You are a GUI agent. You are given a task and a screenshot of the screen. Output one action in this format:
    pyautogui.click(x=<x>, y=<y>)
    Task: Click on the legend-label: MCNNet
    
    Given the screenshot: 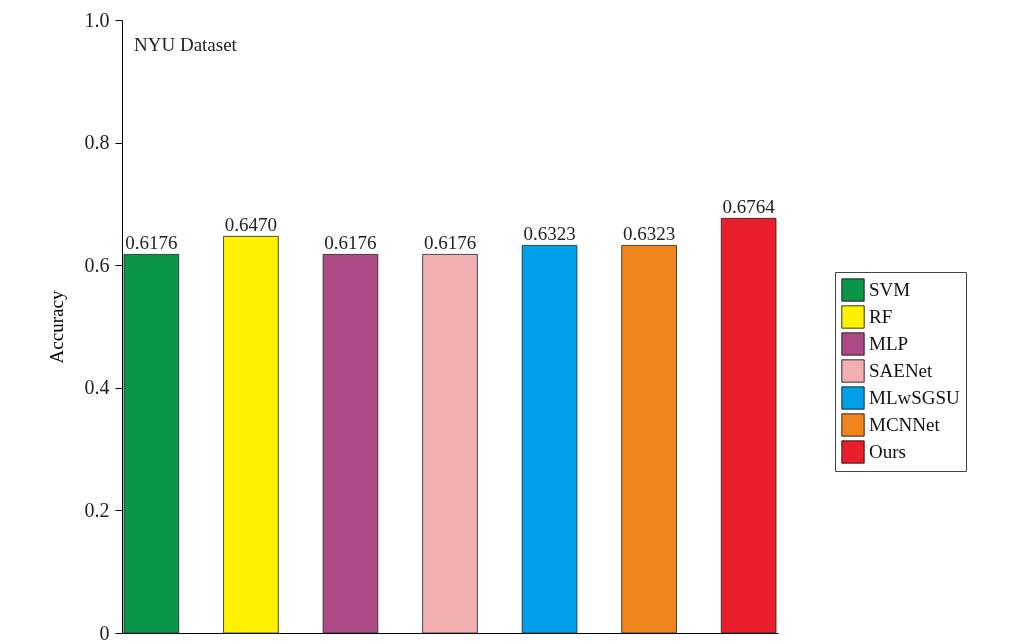 What is the action you would take?
    pyautogui.click(x=905, y=424)
    